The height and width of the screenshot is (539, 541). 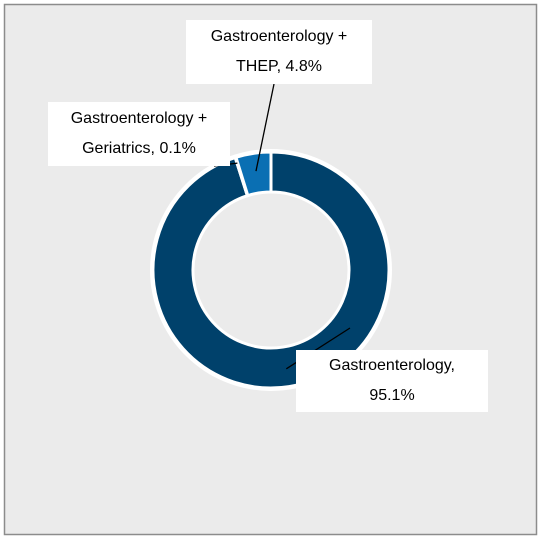 What do you see at coordinates (253, 174) in the screenshot?
I see `donut-slice` at bounding box center [253, 174].